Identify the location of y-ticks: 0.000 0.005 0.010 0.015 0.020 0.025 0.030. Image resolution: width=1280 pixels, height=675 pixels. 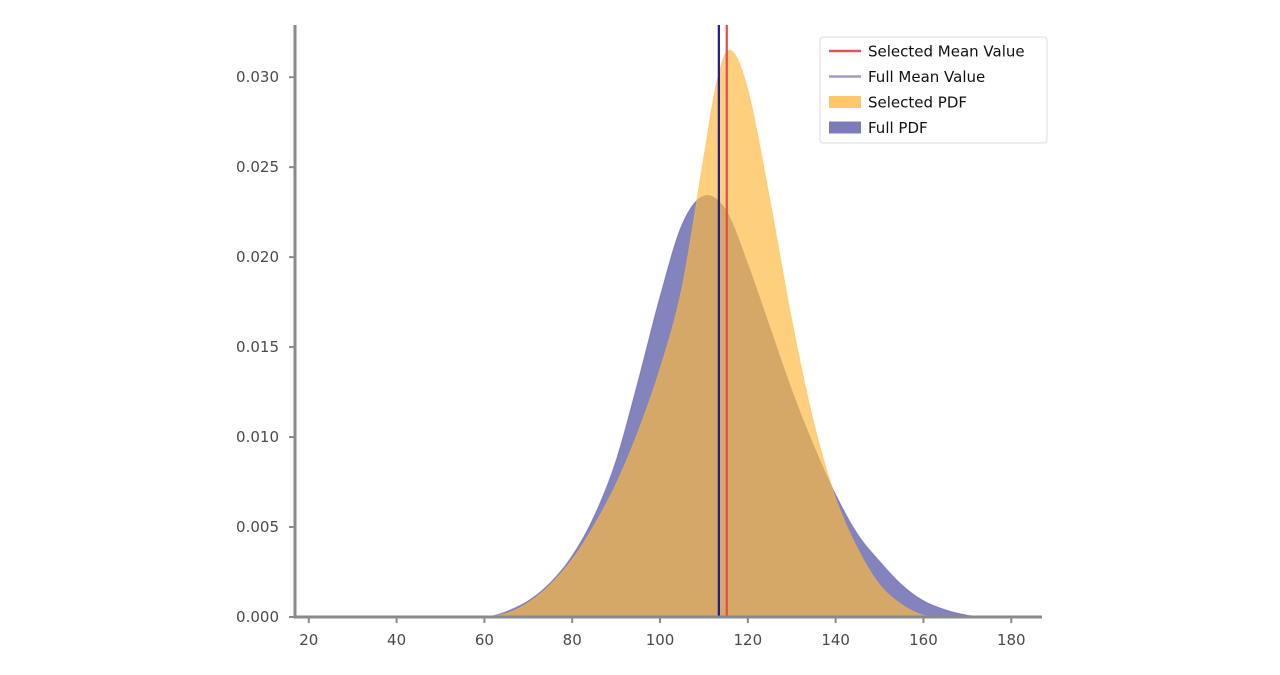
(265, 347).